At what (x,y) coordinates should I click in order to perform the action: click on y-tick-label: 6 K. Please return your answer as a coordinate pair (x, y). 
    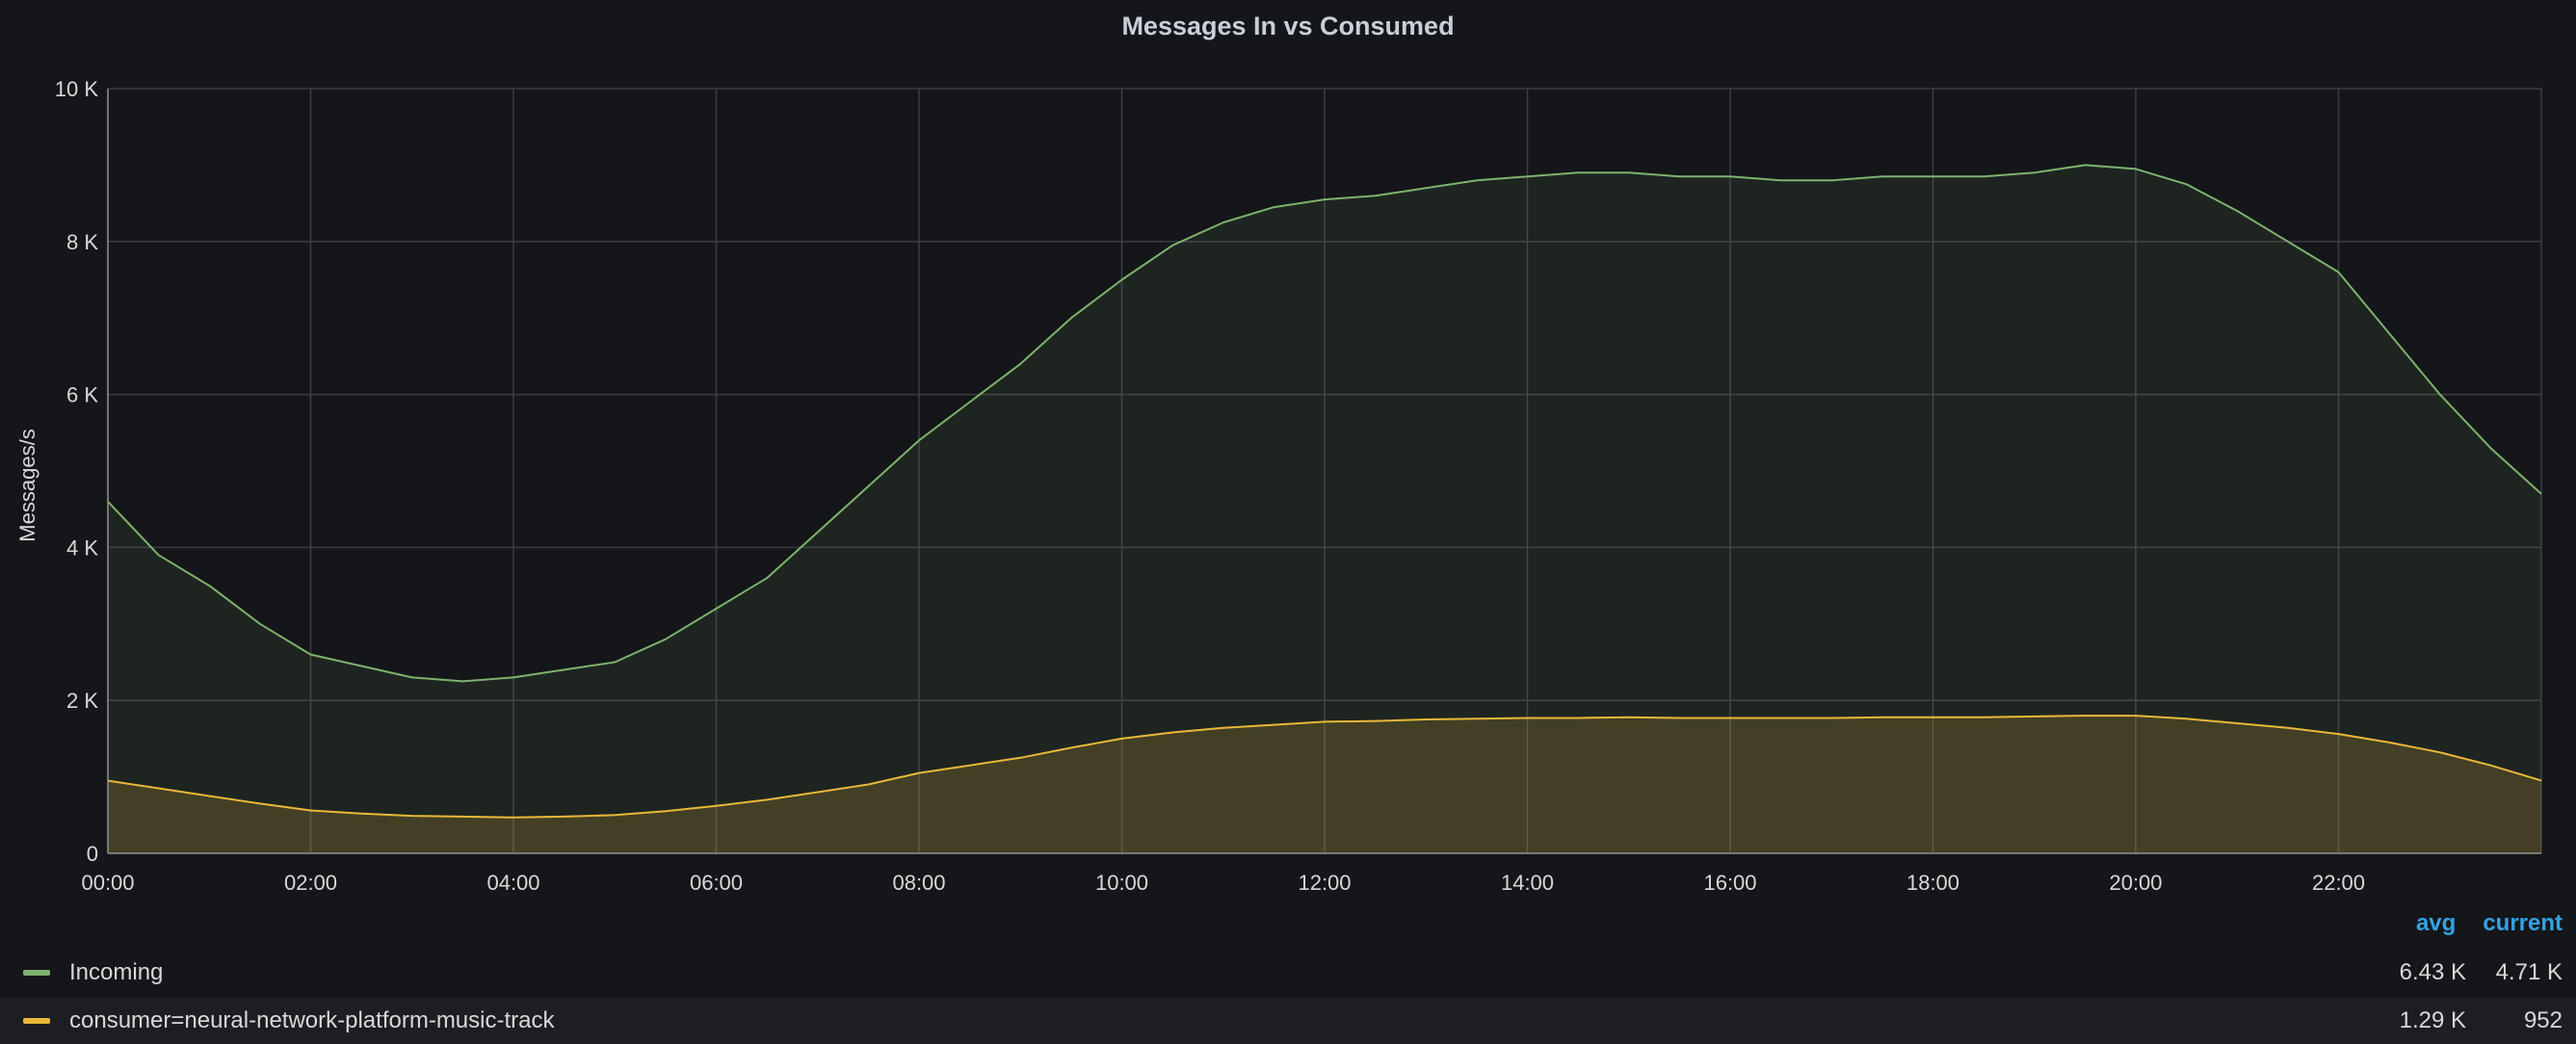
    Looking at the image, I should click on (82, 395).